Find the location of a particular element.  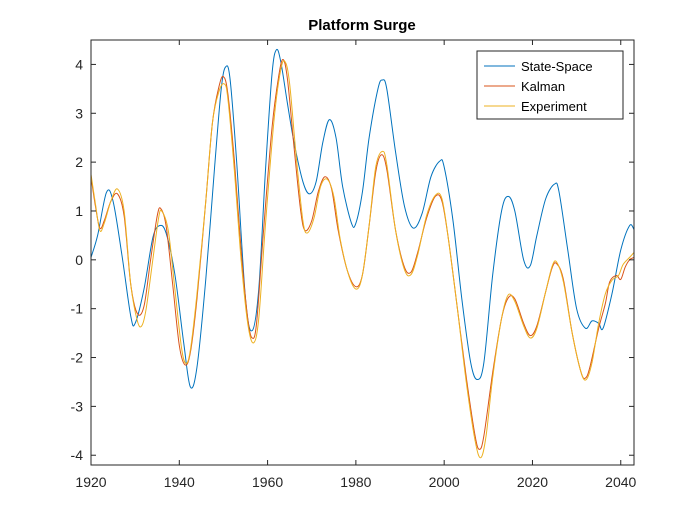

y-tick-label: 4 is located at coordinates (79, 64).